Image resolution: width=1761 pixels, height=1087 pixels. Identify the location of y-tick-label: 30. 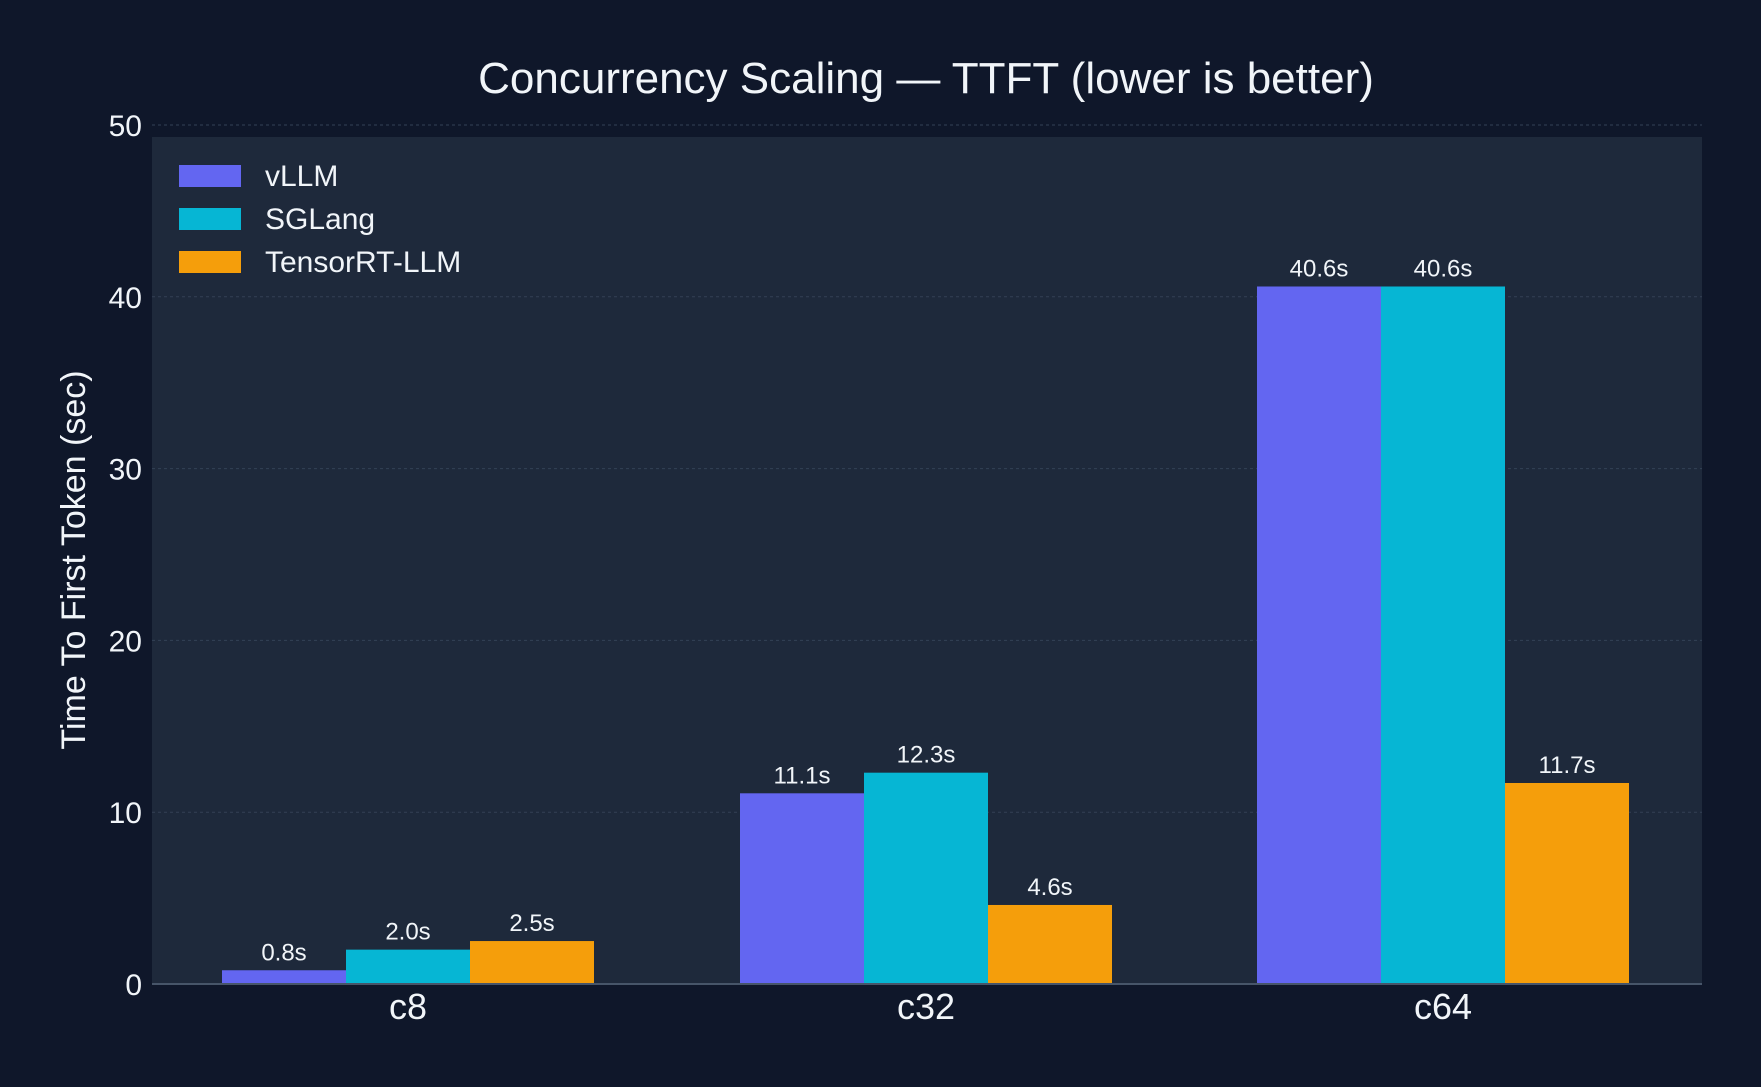
(125, 470).